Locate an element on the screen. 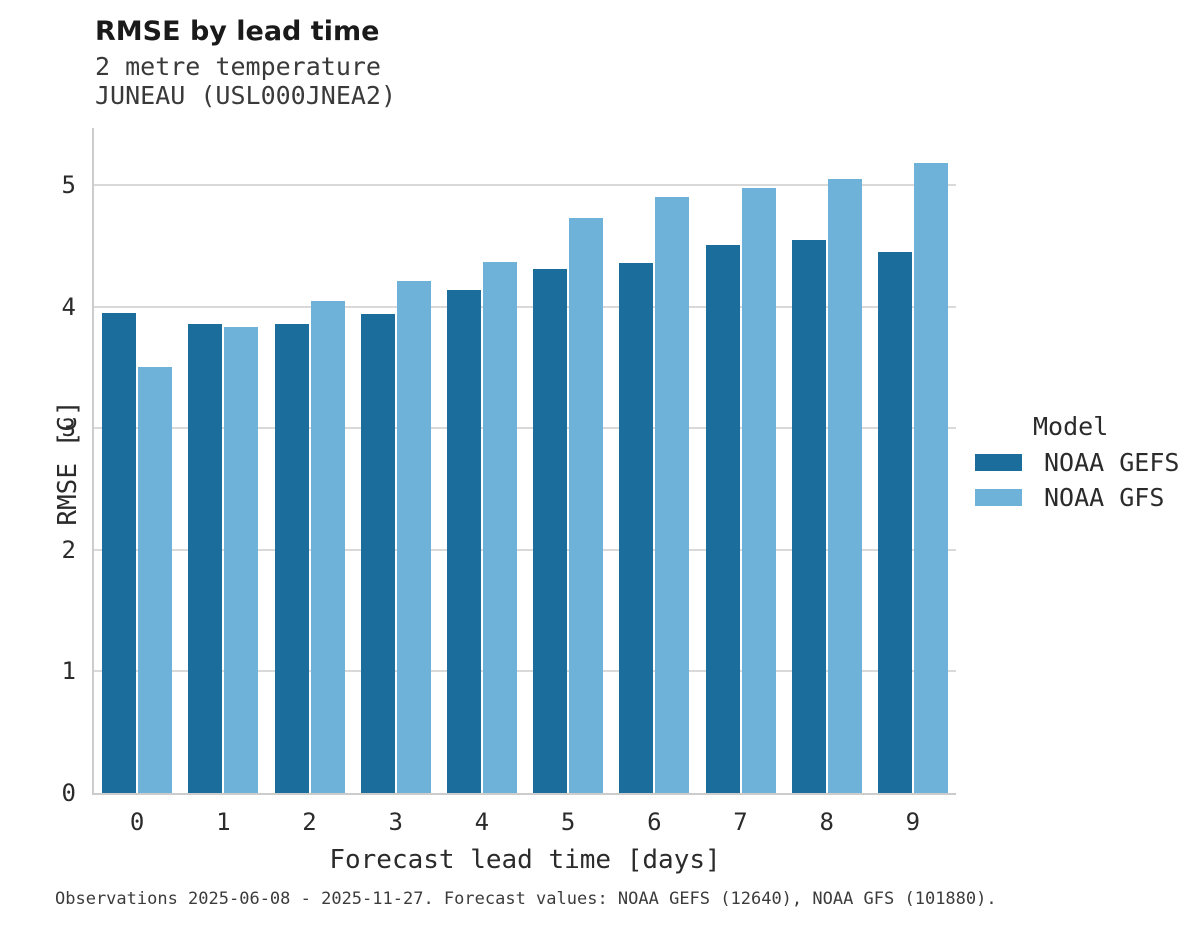 This screenshot has height=928, width=1195. y-tick-label-0: 0 is located at coordinates (68, 793).